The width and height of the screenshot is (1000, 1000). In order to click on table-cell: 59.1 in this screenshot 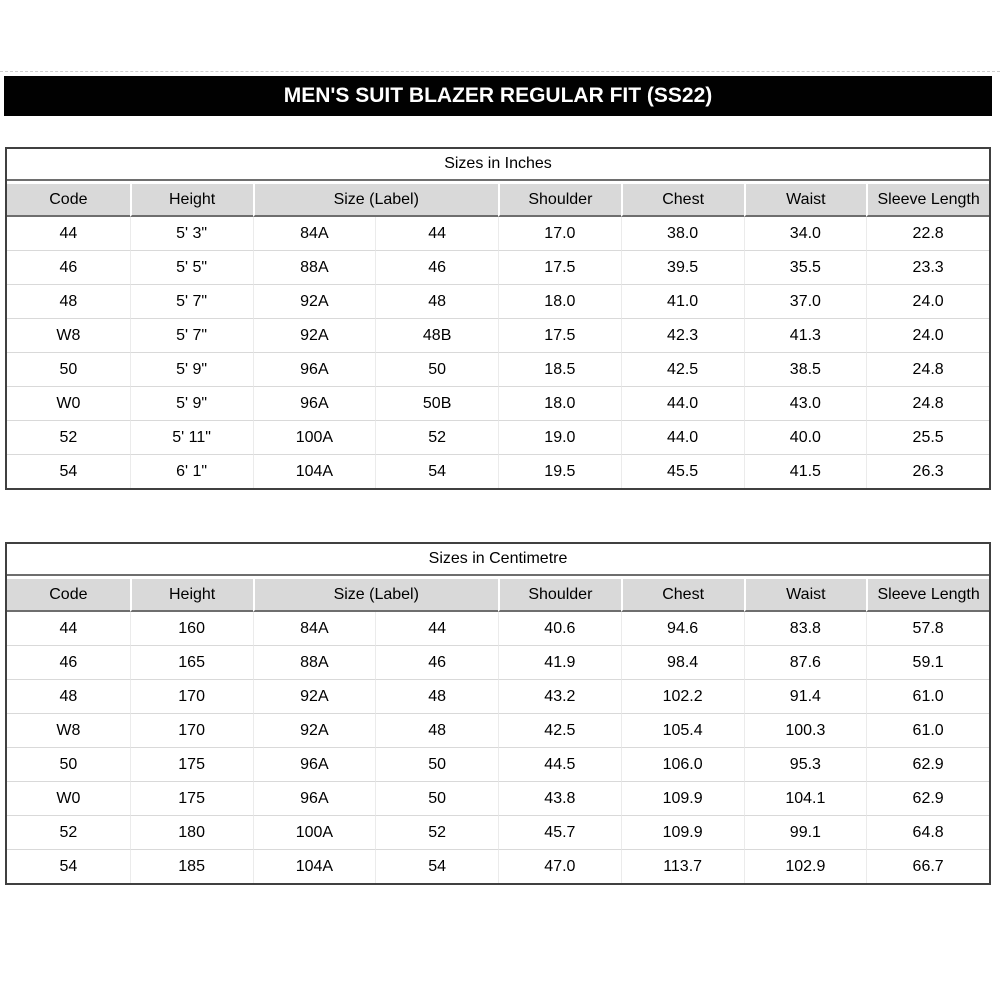, I will do `click(927, 662)`.